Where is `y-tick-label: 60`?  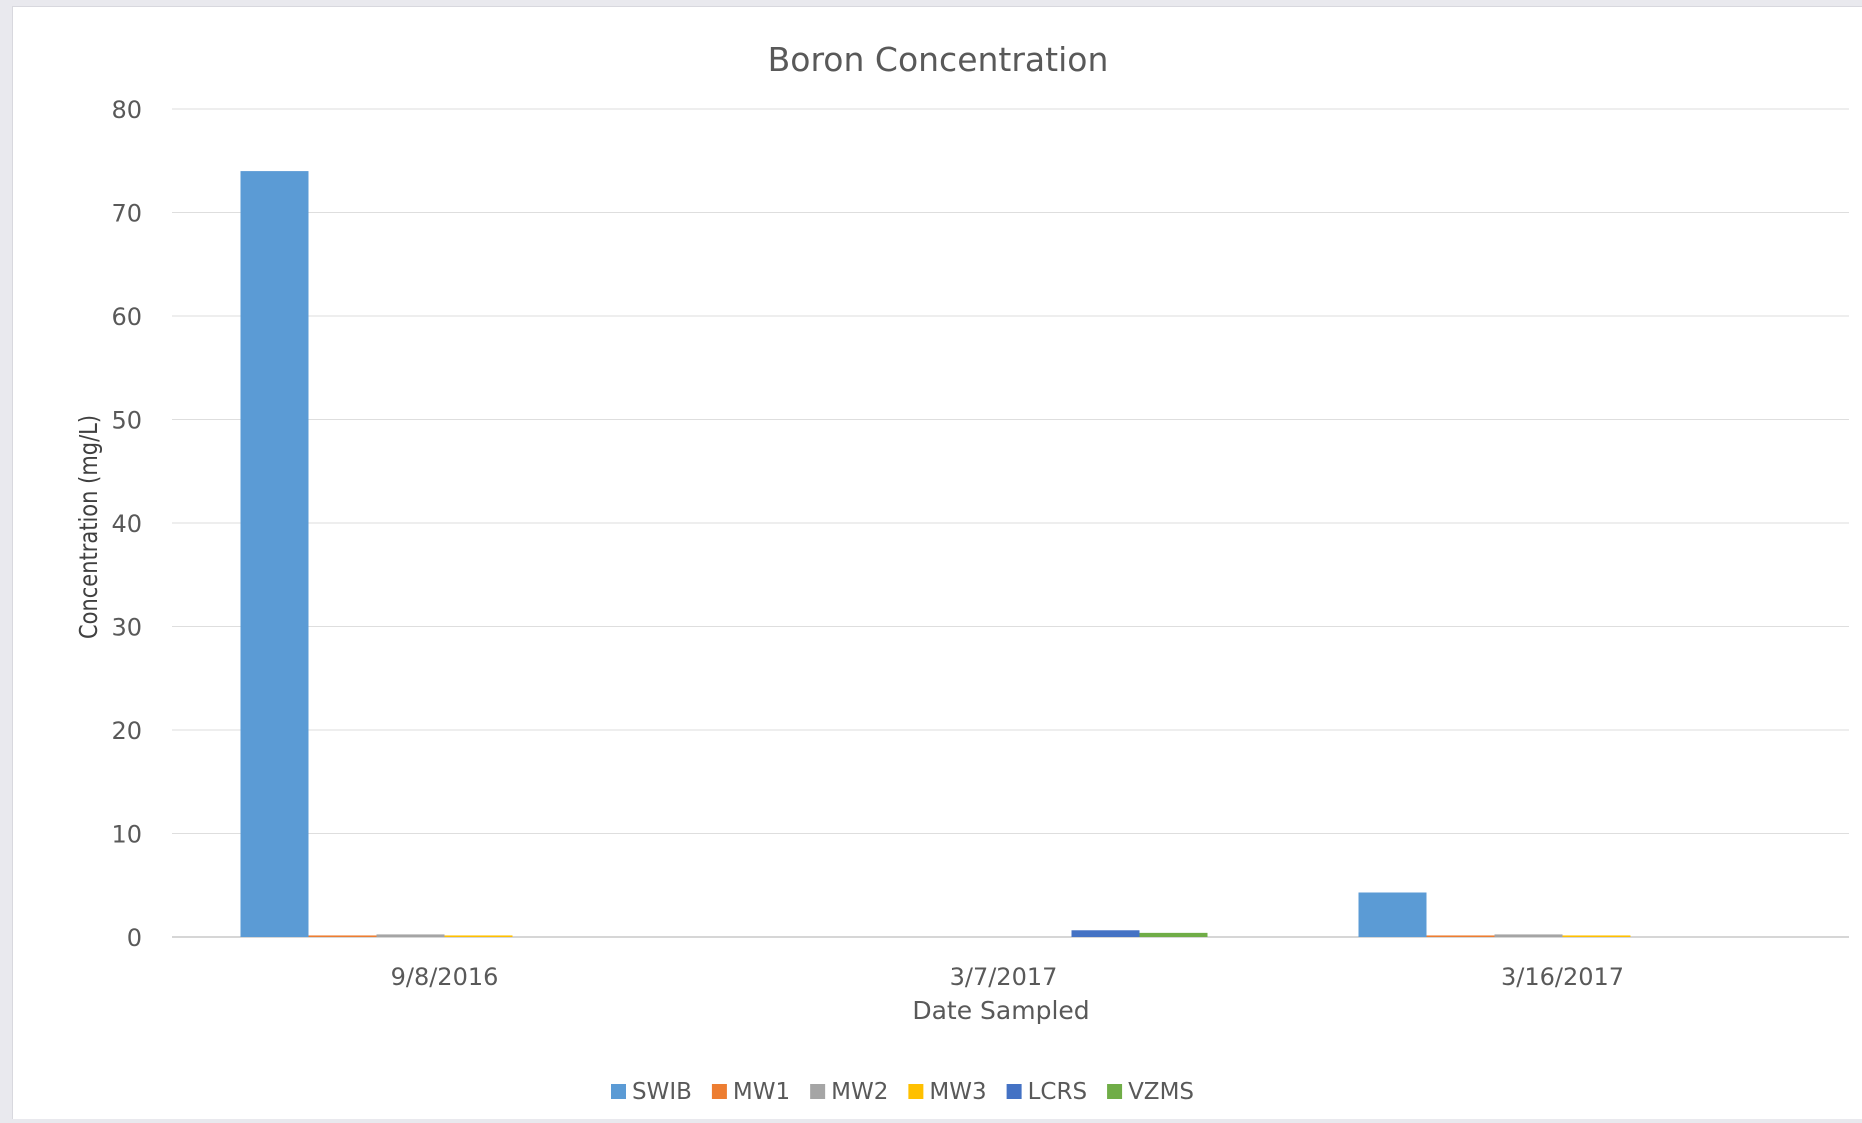 y-tick-label: 60 is located at coordinates (126, 317).